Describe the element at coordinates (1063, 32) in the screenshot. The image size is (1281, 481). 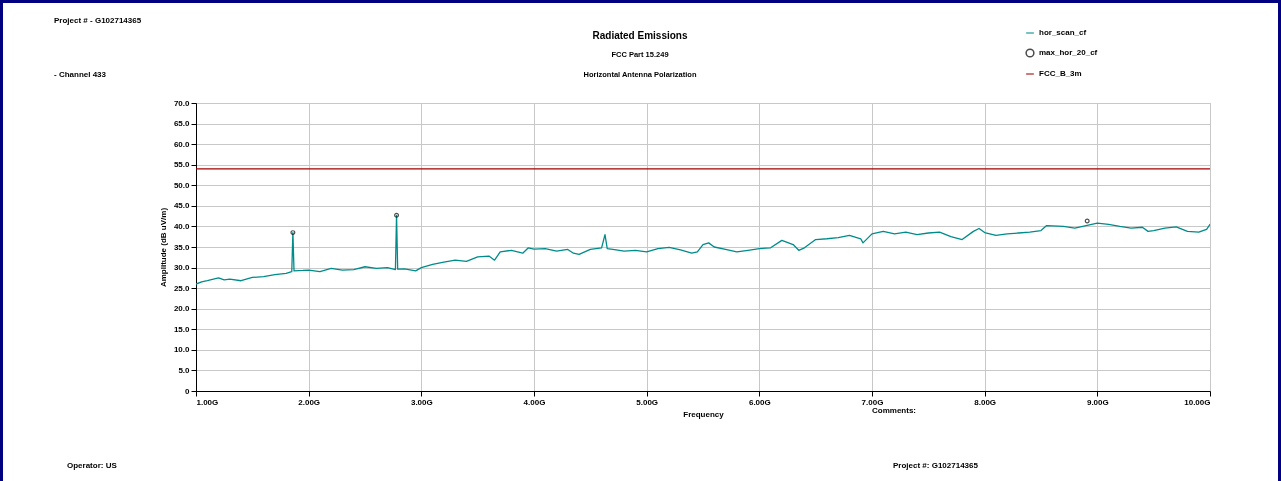
I see `legend-label: hor_scan_cf` at that location.